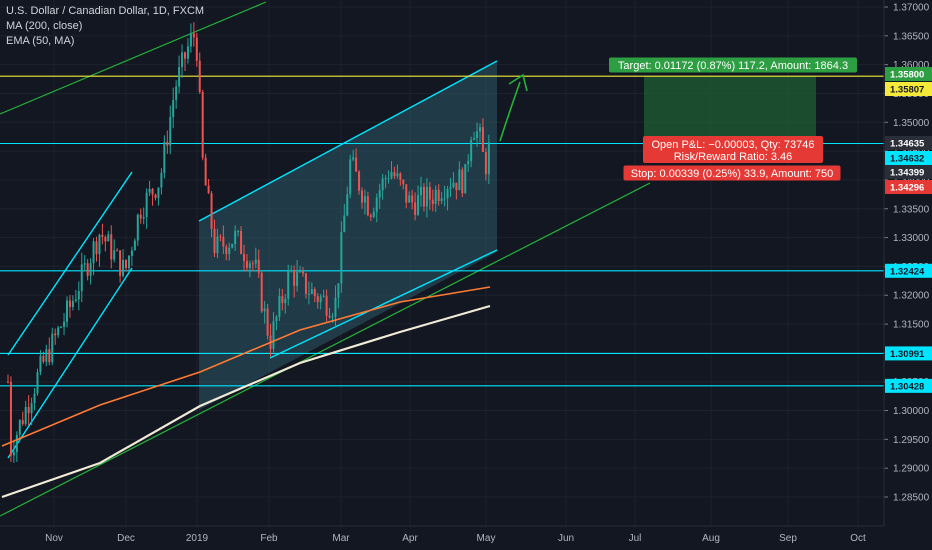 The width and height of the screenshot is (932, 550). Describe the element at coordinates (442, 534) in the screenshot. I see `time-axis: Nov Dec 2019 Feb Mar Apr May Jun Jul Aug Sep Oct` at that location.